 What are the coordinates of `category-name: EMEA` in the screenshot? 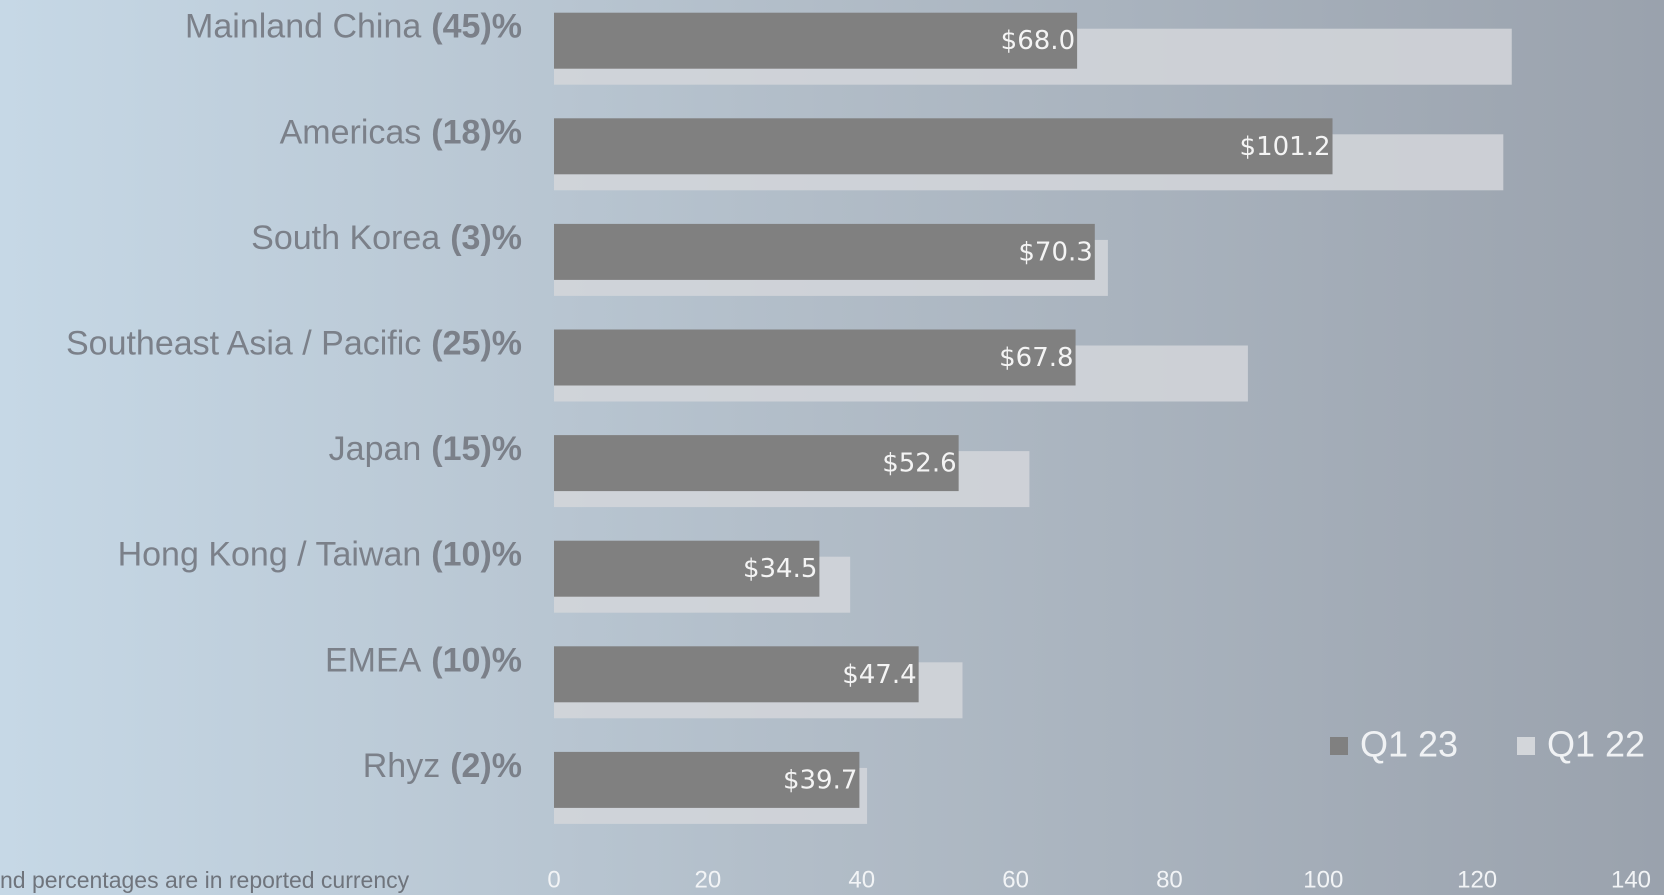 It's located at (373, 660).